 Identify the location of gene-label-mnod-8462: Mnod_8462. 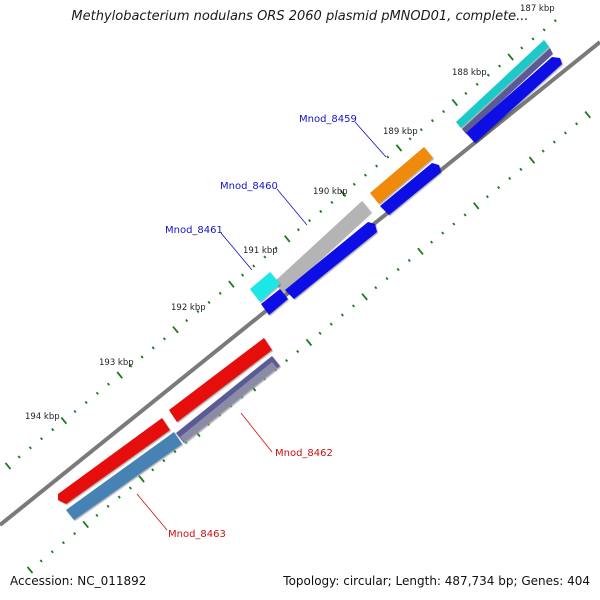
(304, 453).